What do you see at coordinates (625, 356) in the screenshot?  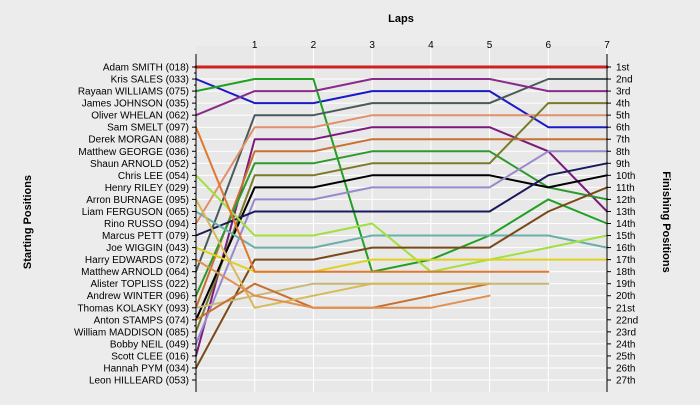 I see `finish-position-label: 25th` at bounding box center [625, 356].